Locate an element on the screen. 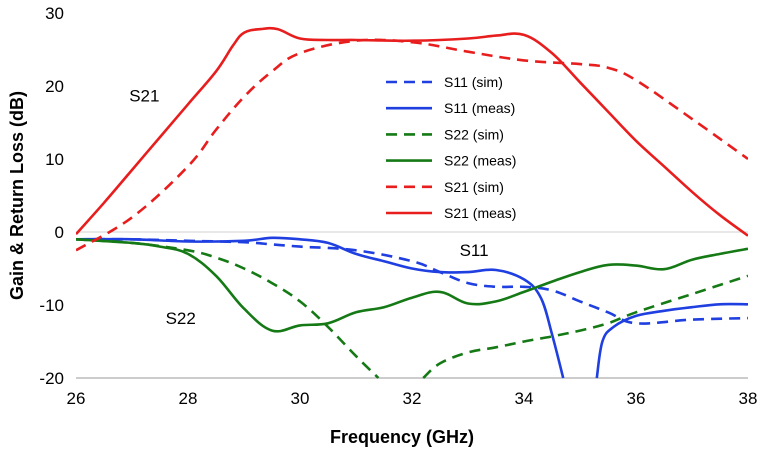 The height and width of the screenshot is (451, 762). x-tick-label: 28 is located at coordinates (188, 398).